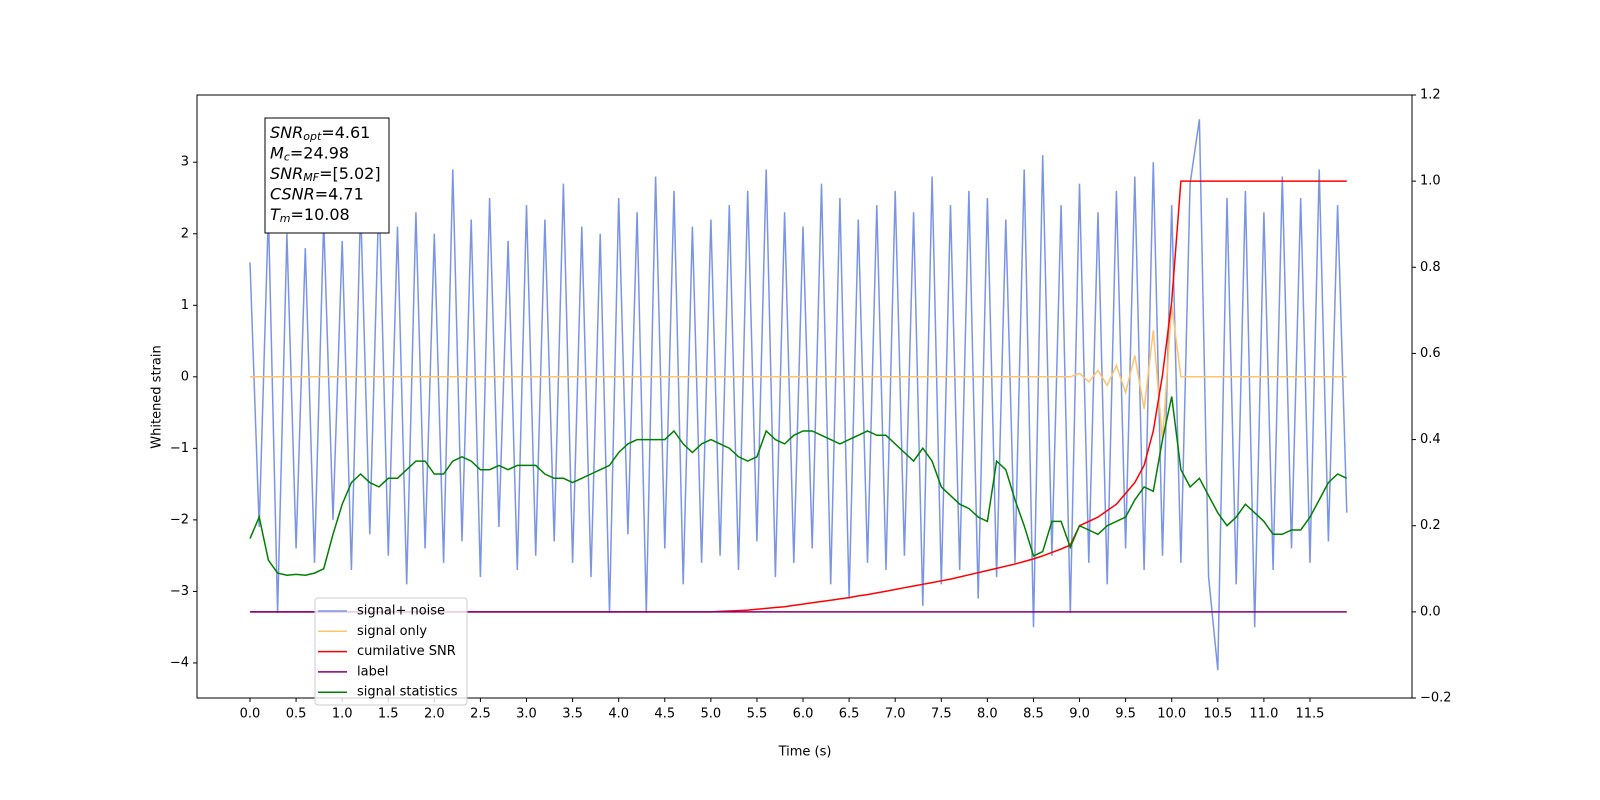 This screenshot has height=800, width=1600. Describe the element at coordinates (179, 519) in the screenshot. I see `y-tick-label: −2` at that location.